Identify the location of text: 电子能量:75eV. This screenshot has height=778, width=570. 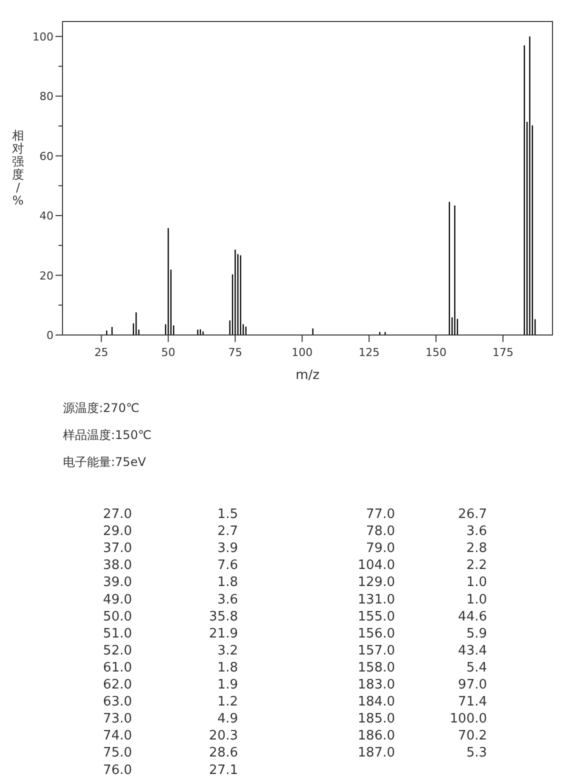
(105, 462).